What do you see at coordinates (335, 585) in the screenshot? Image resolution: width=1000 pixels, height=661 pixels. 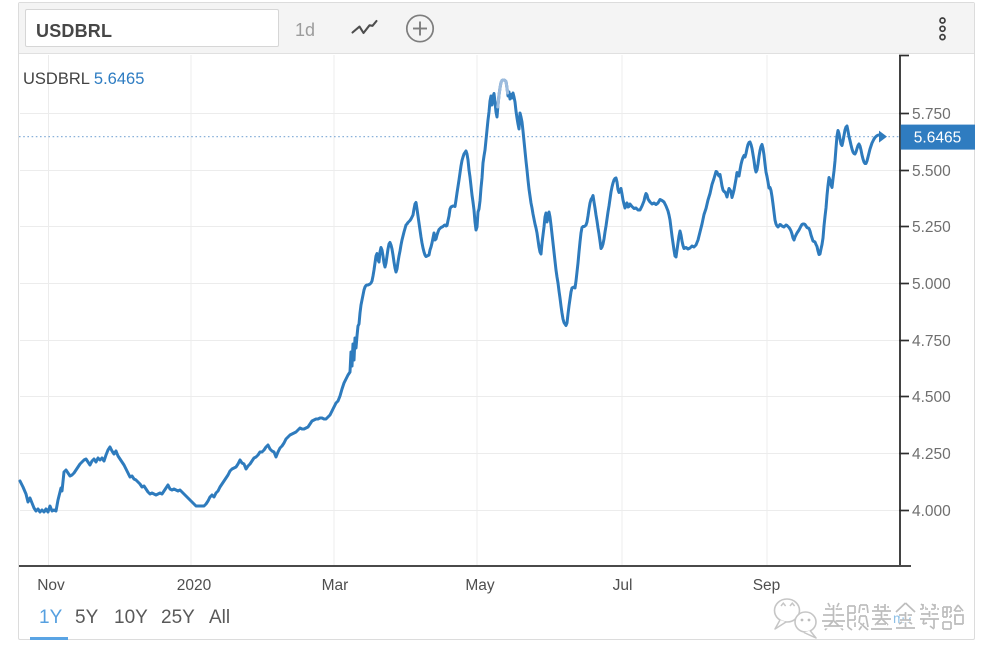 I see `svg-text: Mar` at bounding box center [335, 585].